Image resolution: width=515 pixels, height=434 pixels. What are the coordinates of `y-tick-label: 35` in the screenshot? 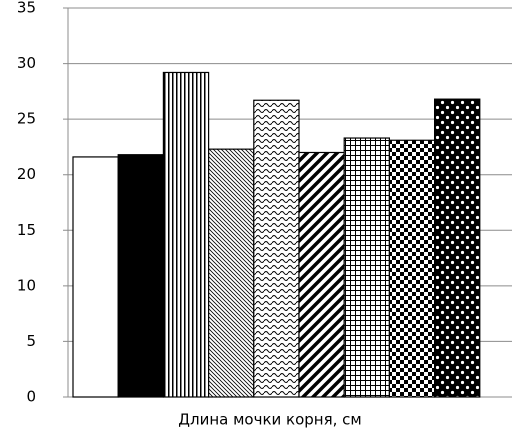 It's located at (26, 8).